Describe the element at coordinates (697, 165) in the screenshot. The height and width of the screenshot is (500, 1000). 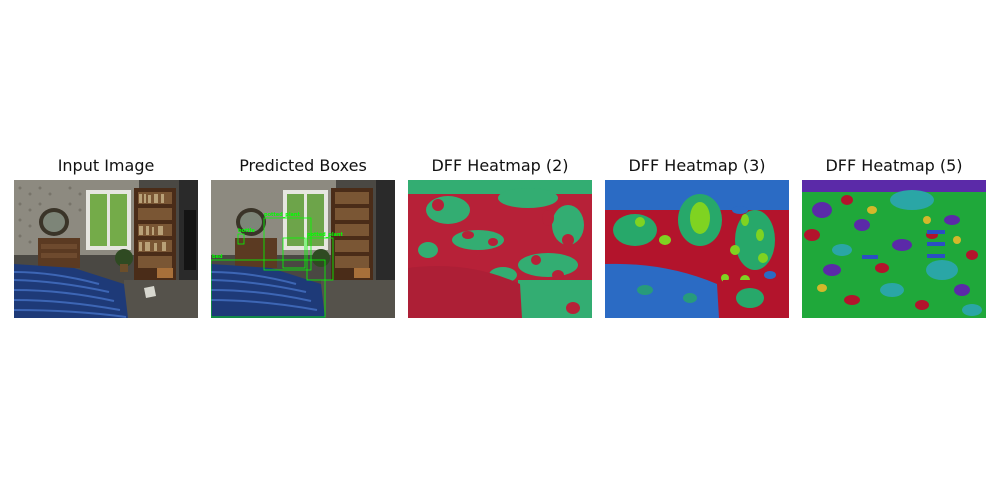
I see `panel-title: DFF Heatmap (3)` at that location.